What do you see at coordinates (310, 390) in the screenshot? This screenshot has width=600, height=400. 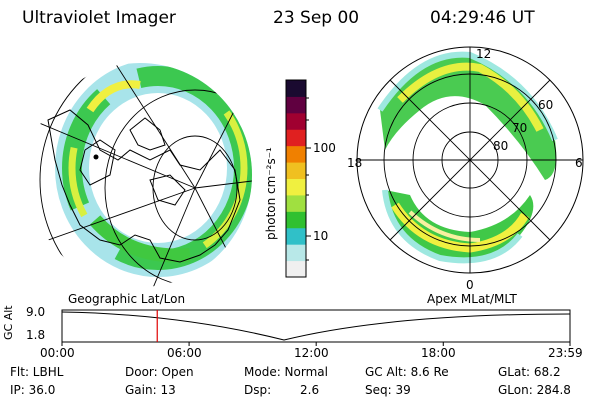 I see `info-dsp-value: 2.6` at bounding box center [310, 390].